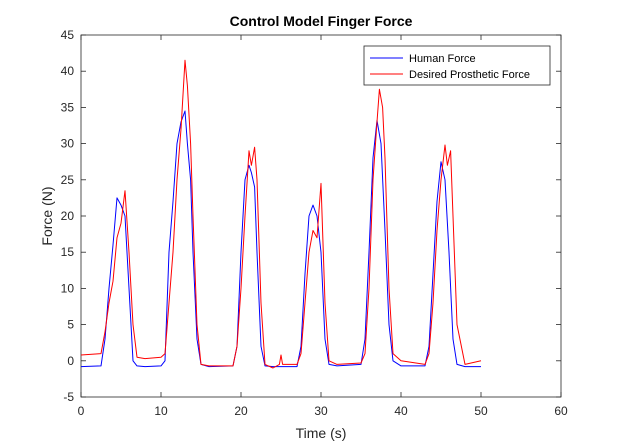 The height and width of the screenshot is (447, 621). What do you see at coordinates (481, 411) in the screenshot?
I see `x-tick-label: 50` at bounding box center [481, 411].